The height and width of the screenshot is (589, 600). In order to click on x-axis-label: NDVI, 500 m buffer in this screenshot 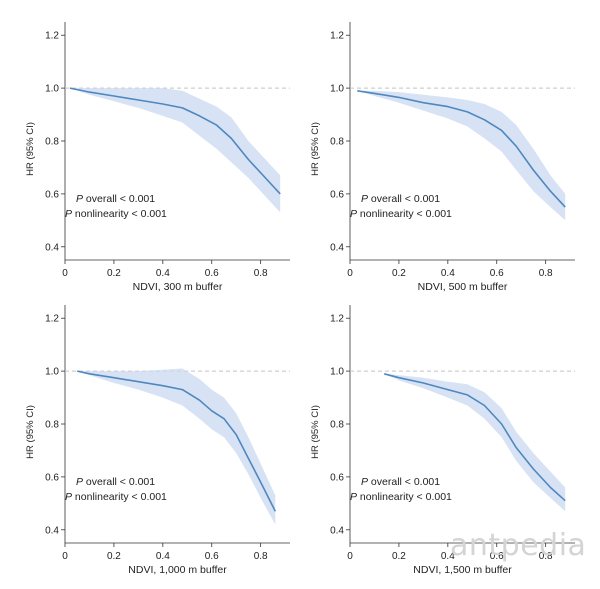, I will do `click(463, 287)`.